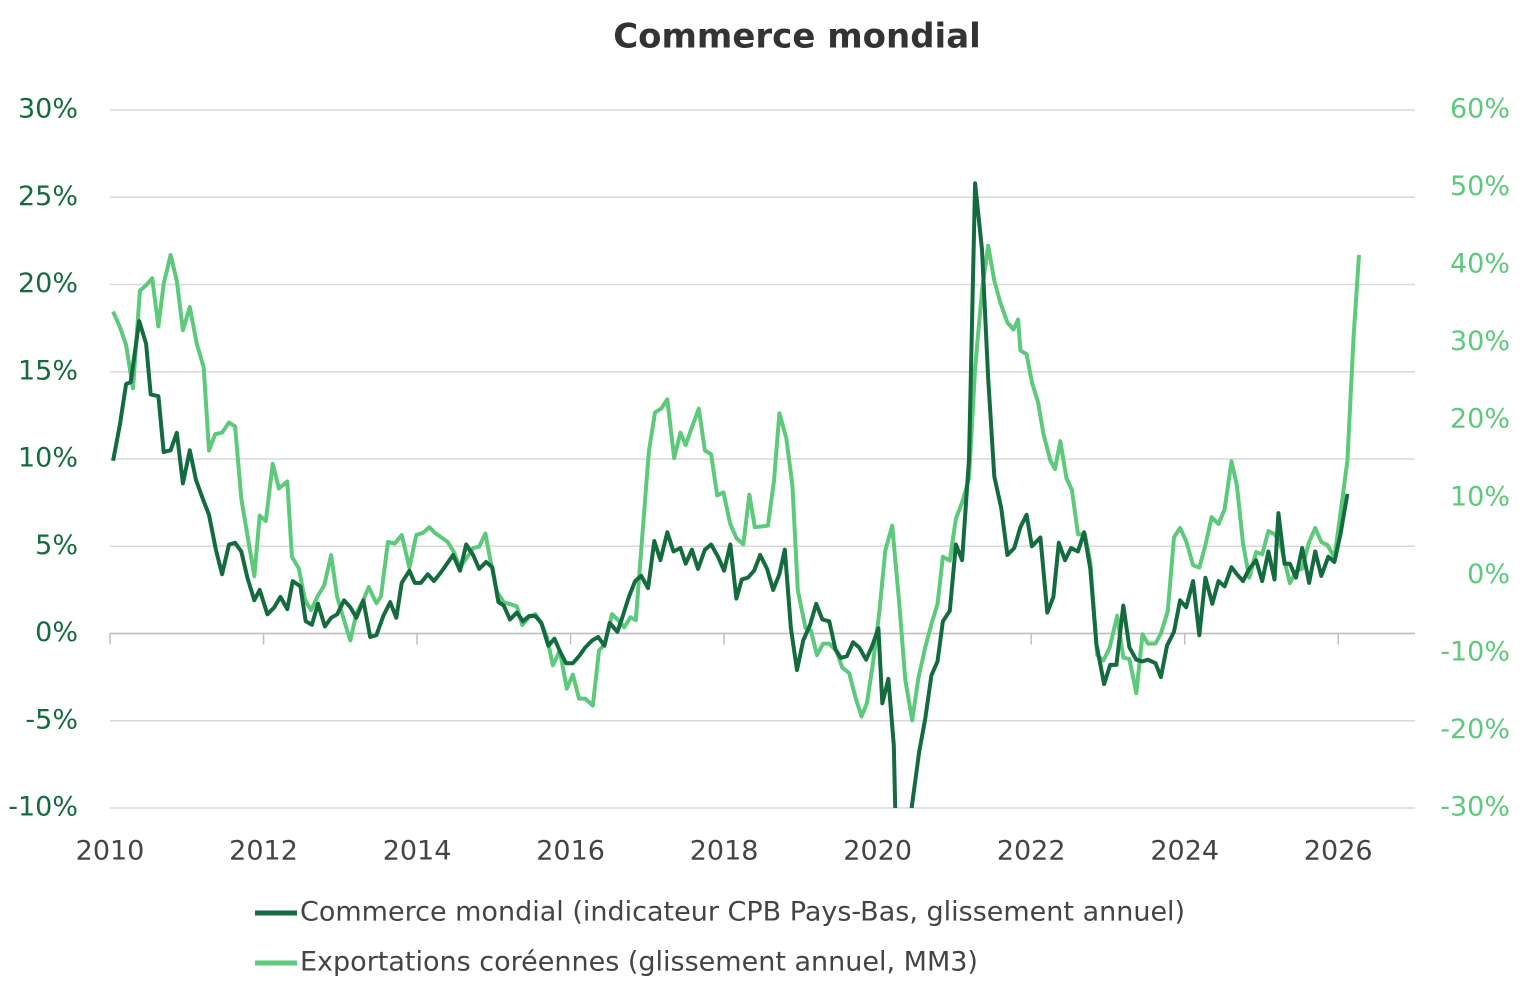 This screenshot has width=1525, height=996. Describe the element at coordinates (417, 851) in the screenshot. I see `x-tick-label: 2014` at that location.